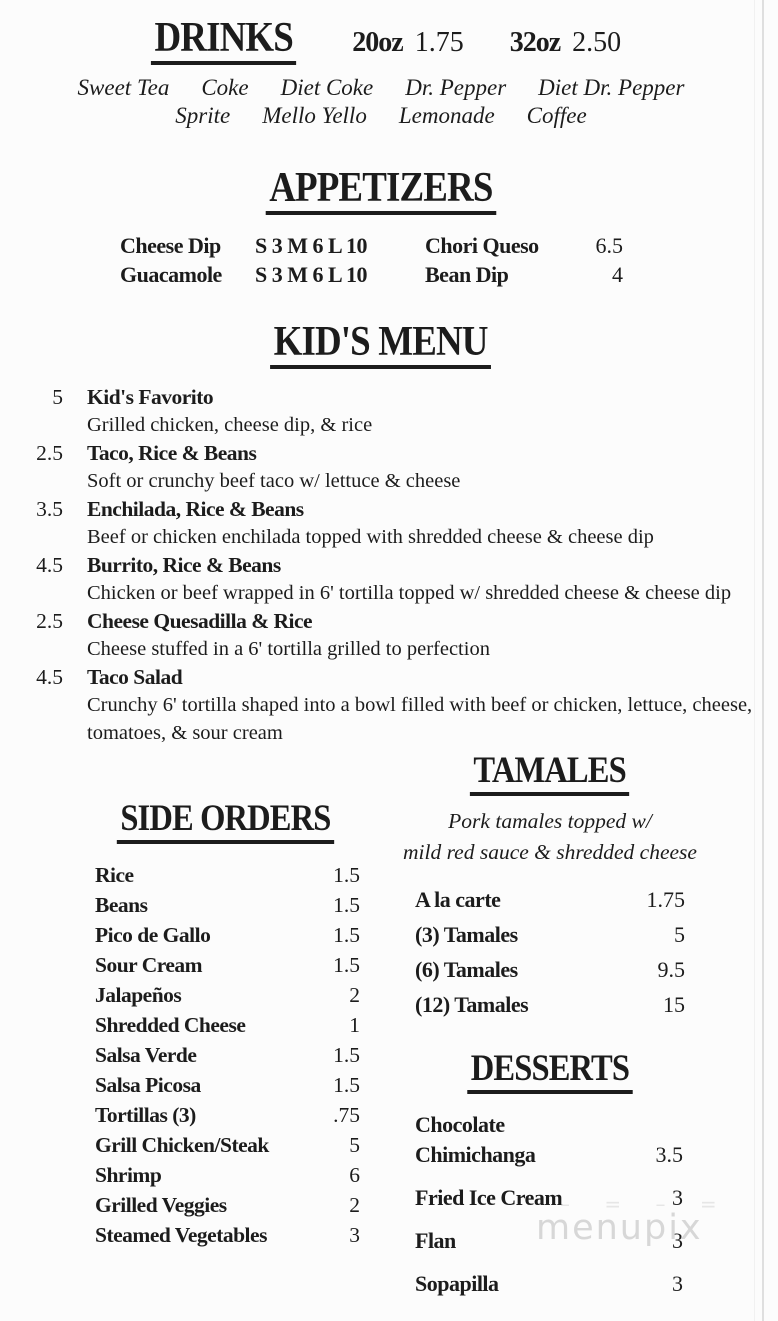  Describe the element at coordinates (457, 1283) in the screenshot. I see `item-name: Sopapilla` at that location.